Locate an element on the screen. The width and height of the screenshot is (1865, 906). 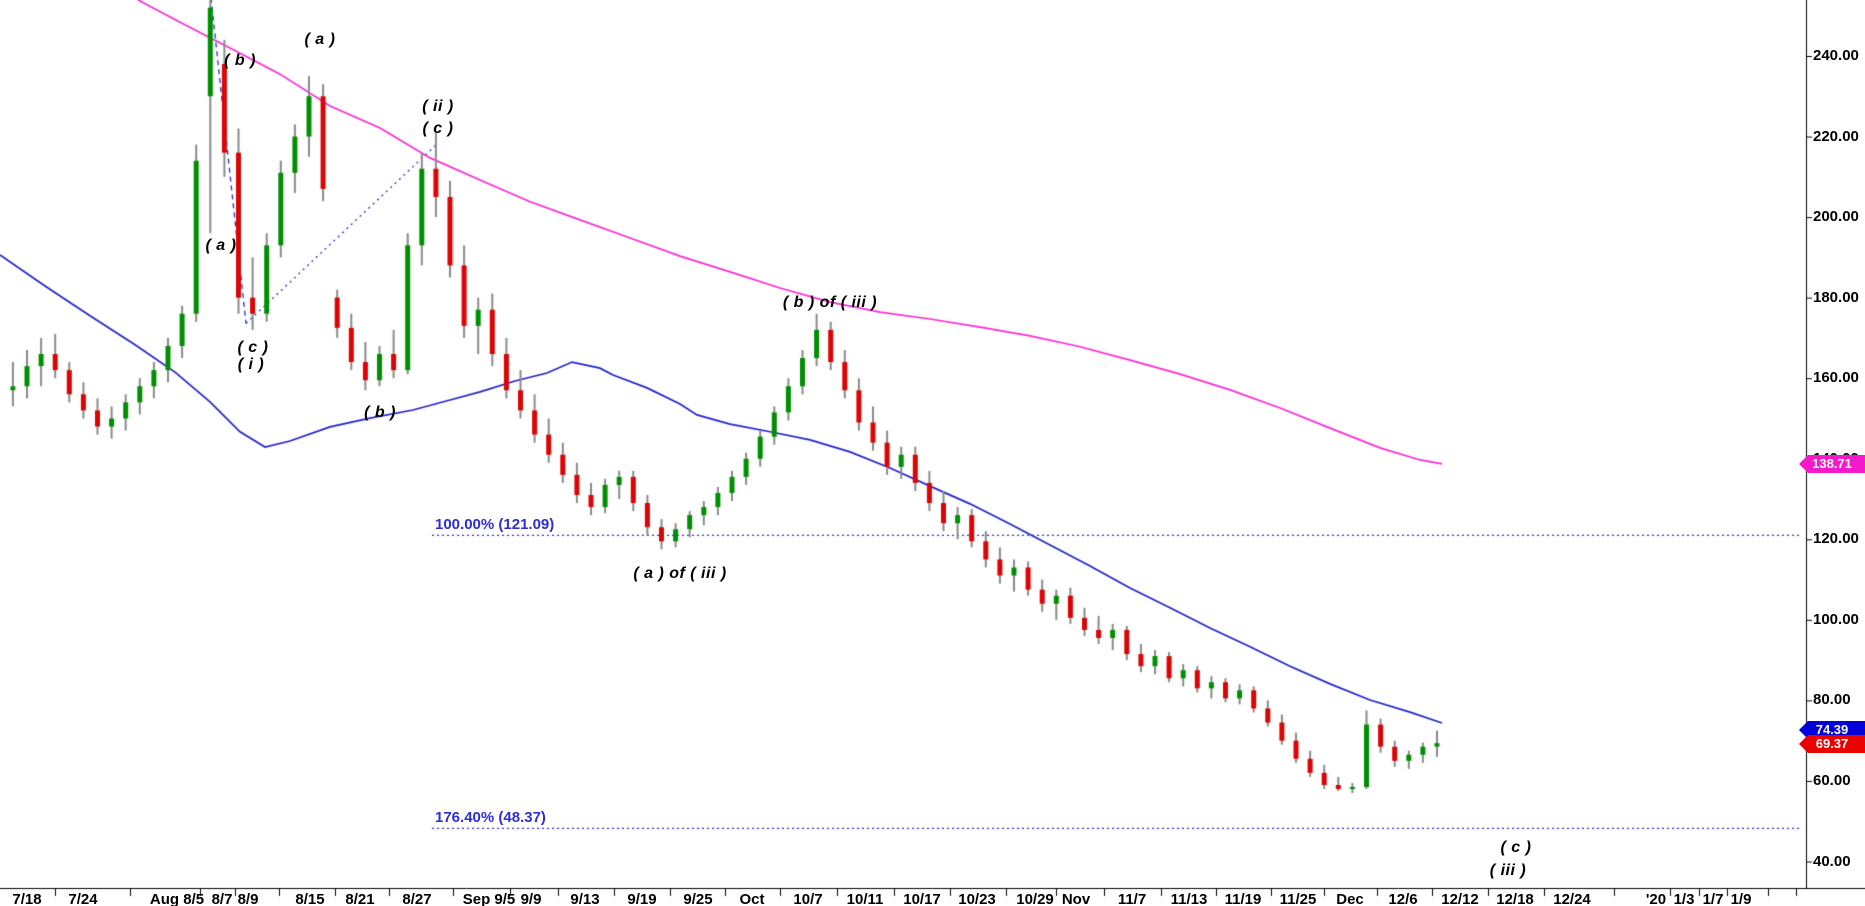
x-axis-label: 8/21 is located at coordinates (360, 898).